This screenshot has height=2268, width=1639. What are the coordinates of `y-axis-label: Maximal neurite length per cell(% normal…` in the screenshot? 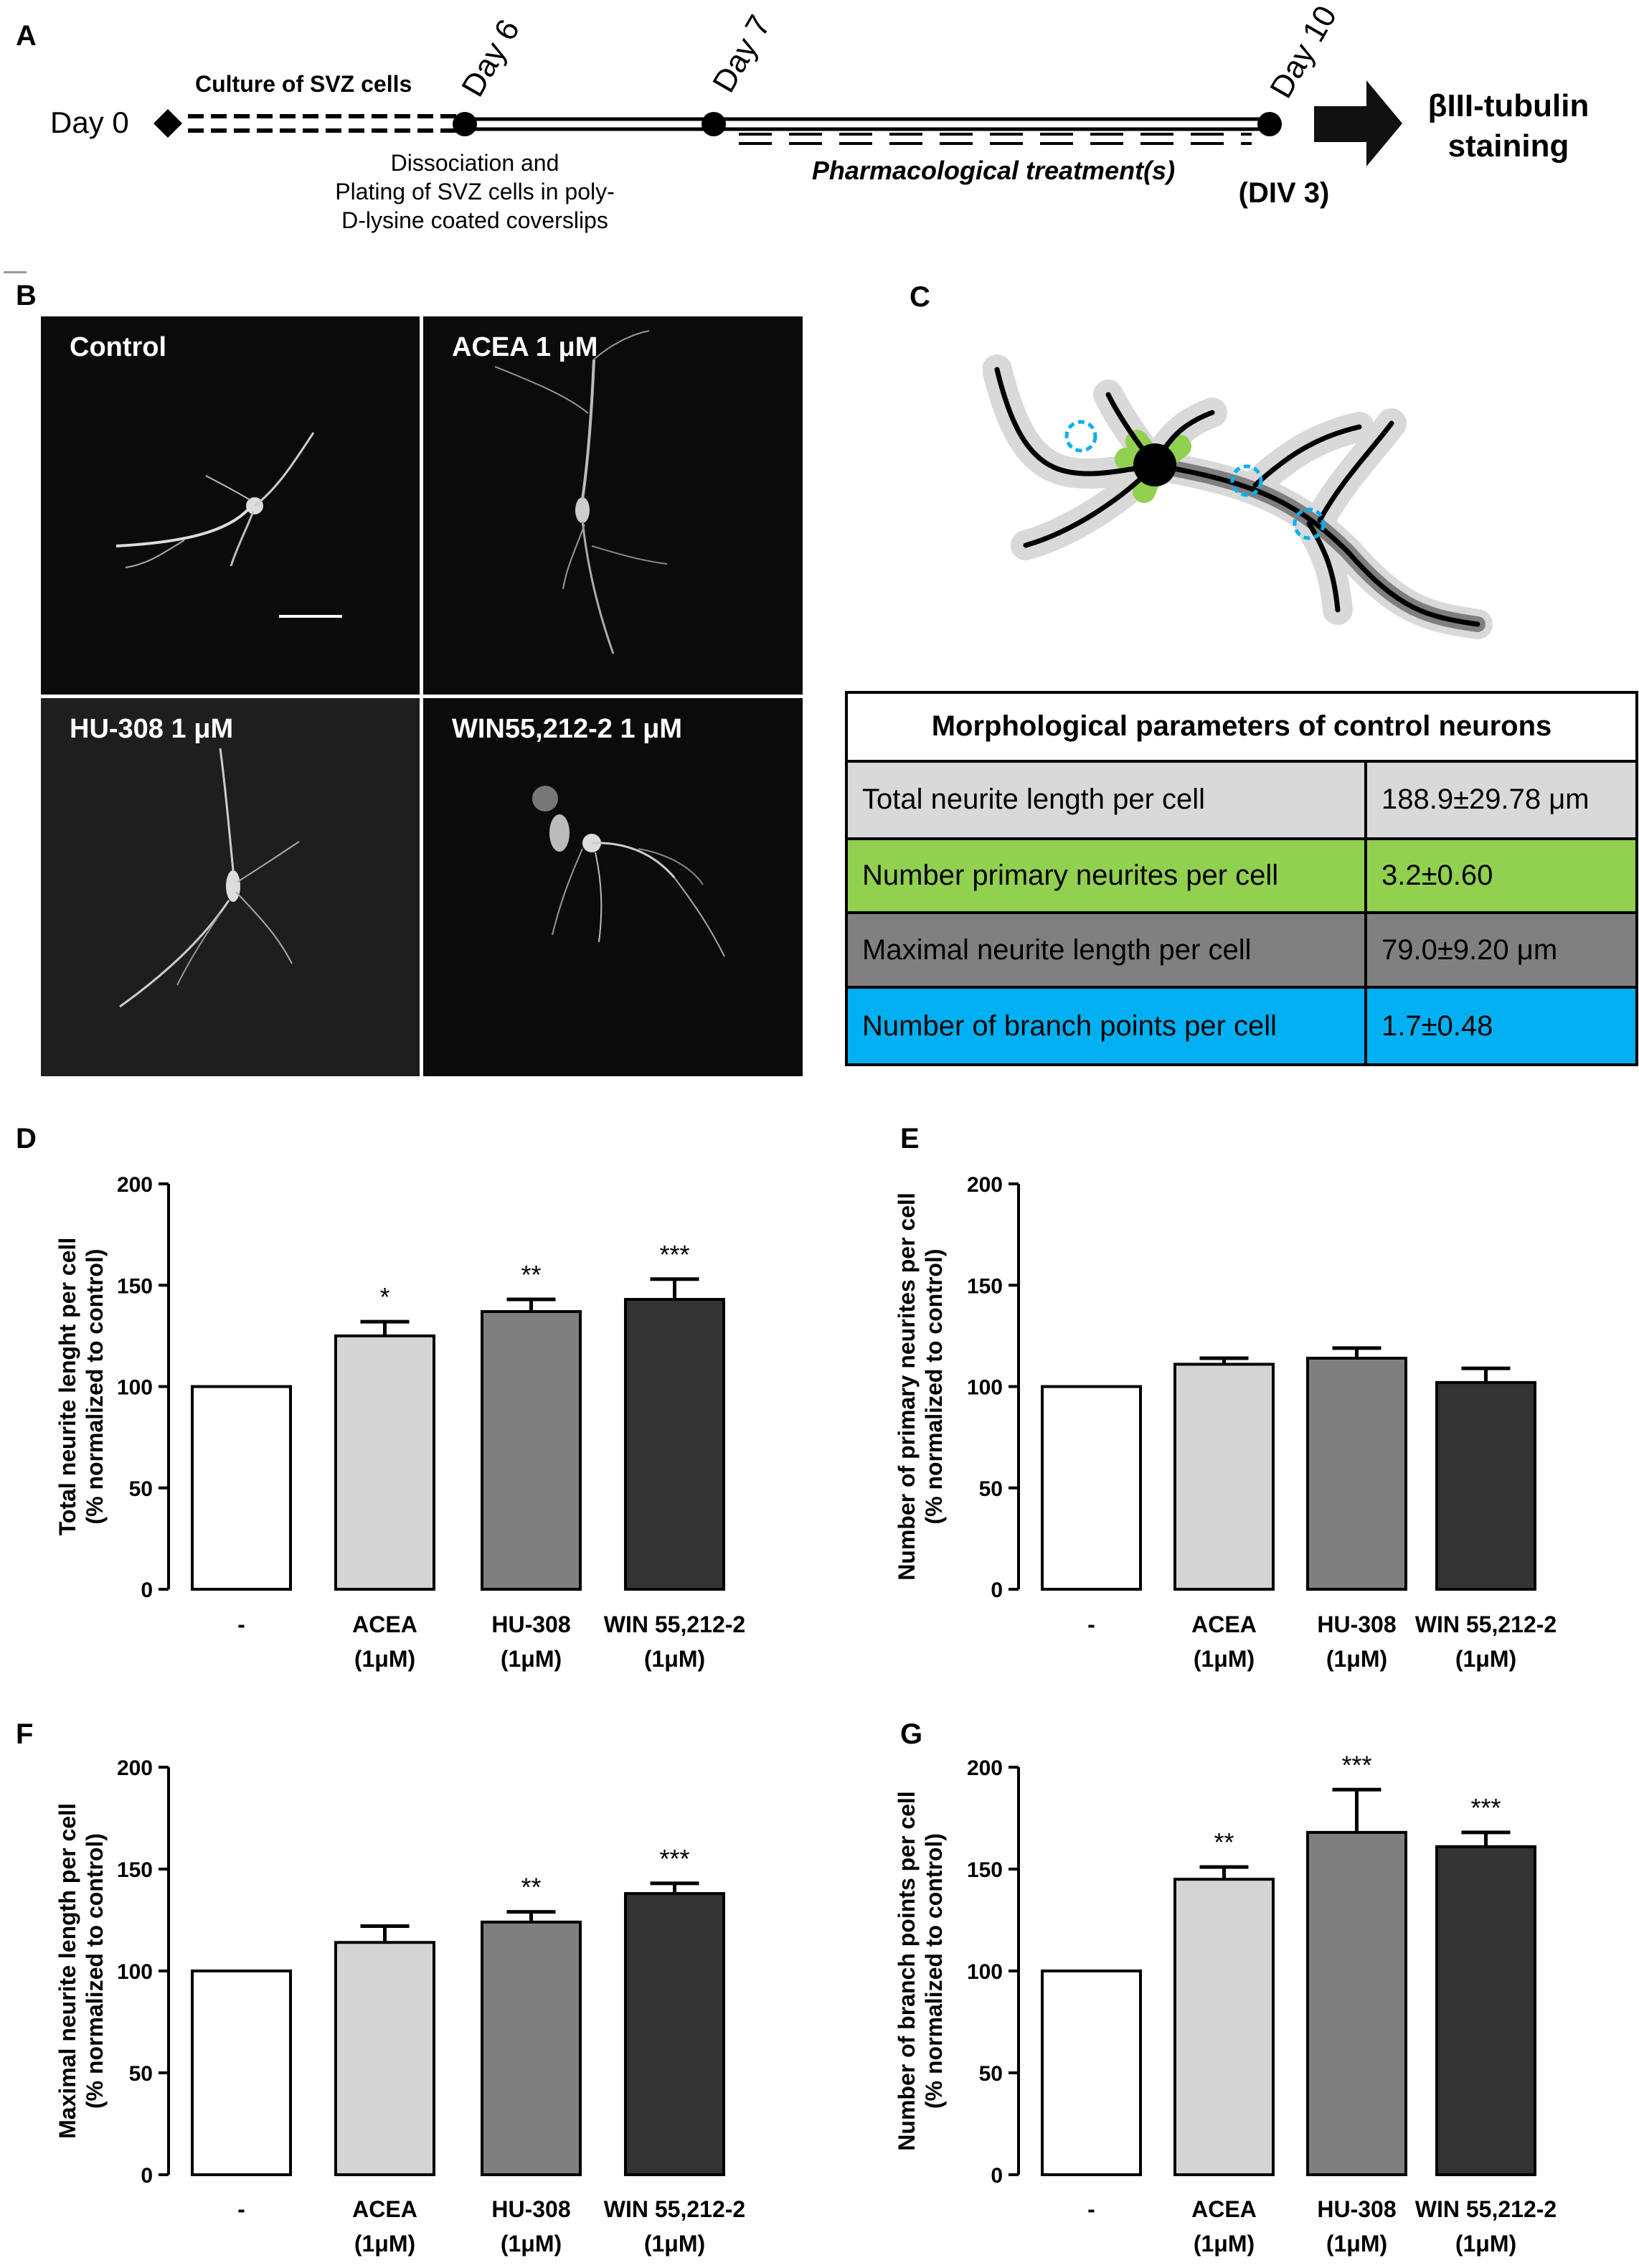 It's located at (81, 1971).